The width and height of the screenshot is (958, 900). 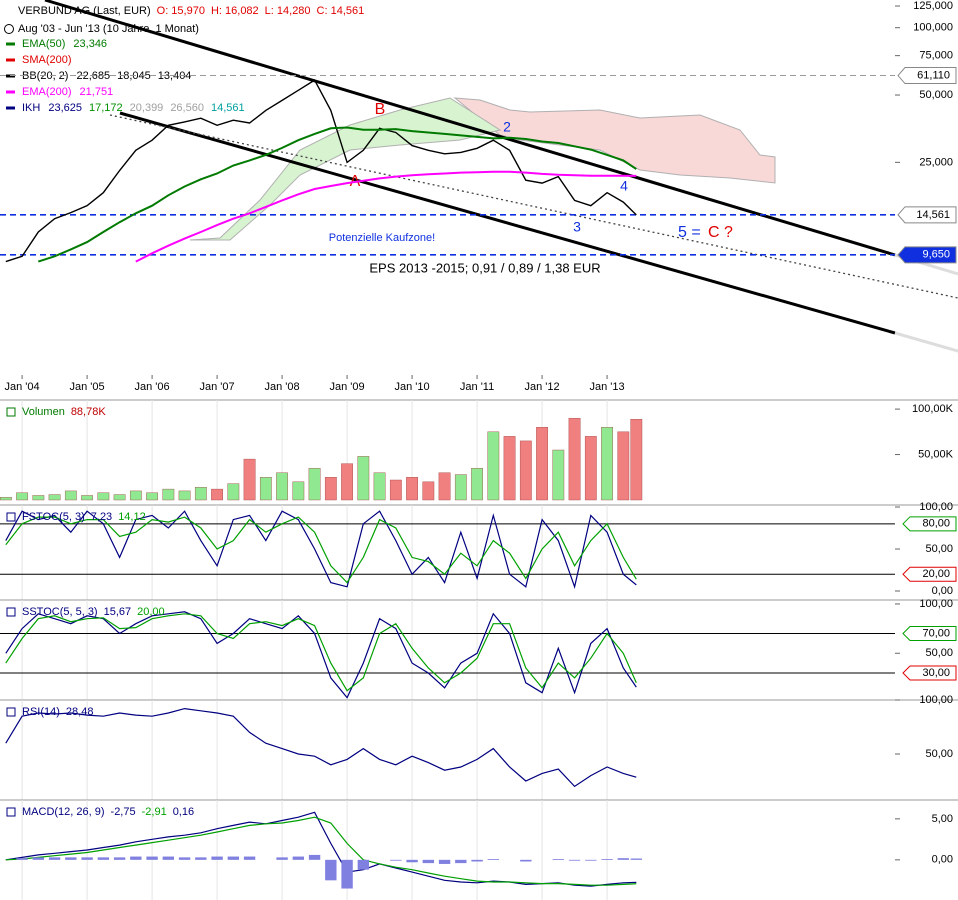 I want to click on legend-value: 23,346, so click(x=90, y=44).